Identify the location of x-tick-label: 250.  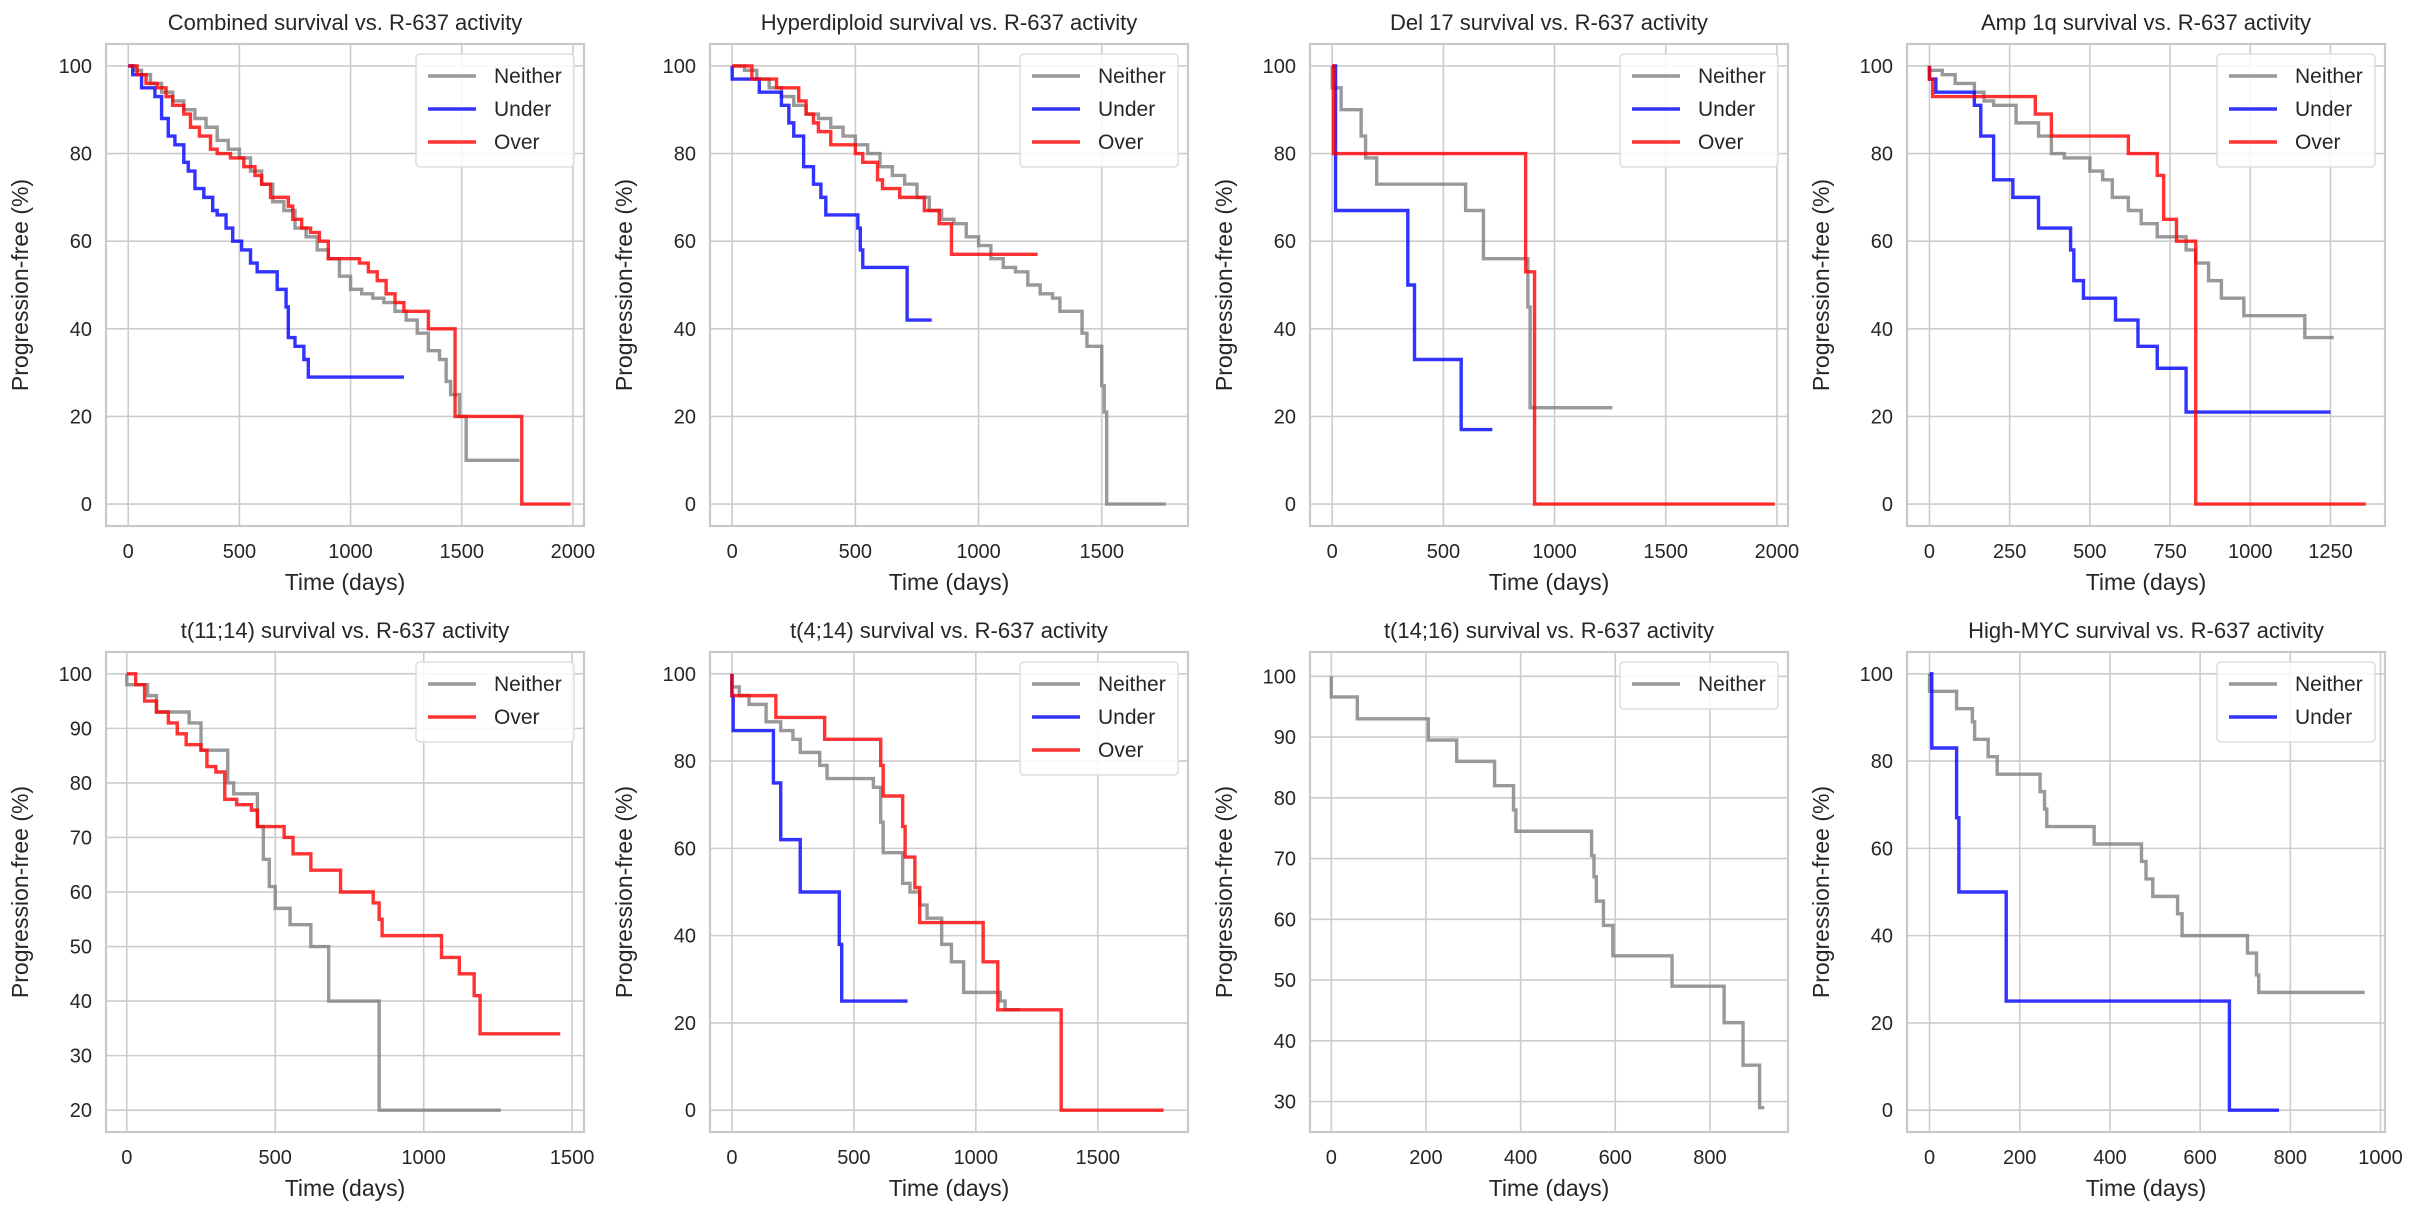
(2009, 552).